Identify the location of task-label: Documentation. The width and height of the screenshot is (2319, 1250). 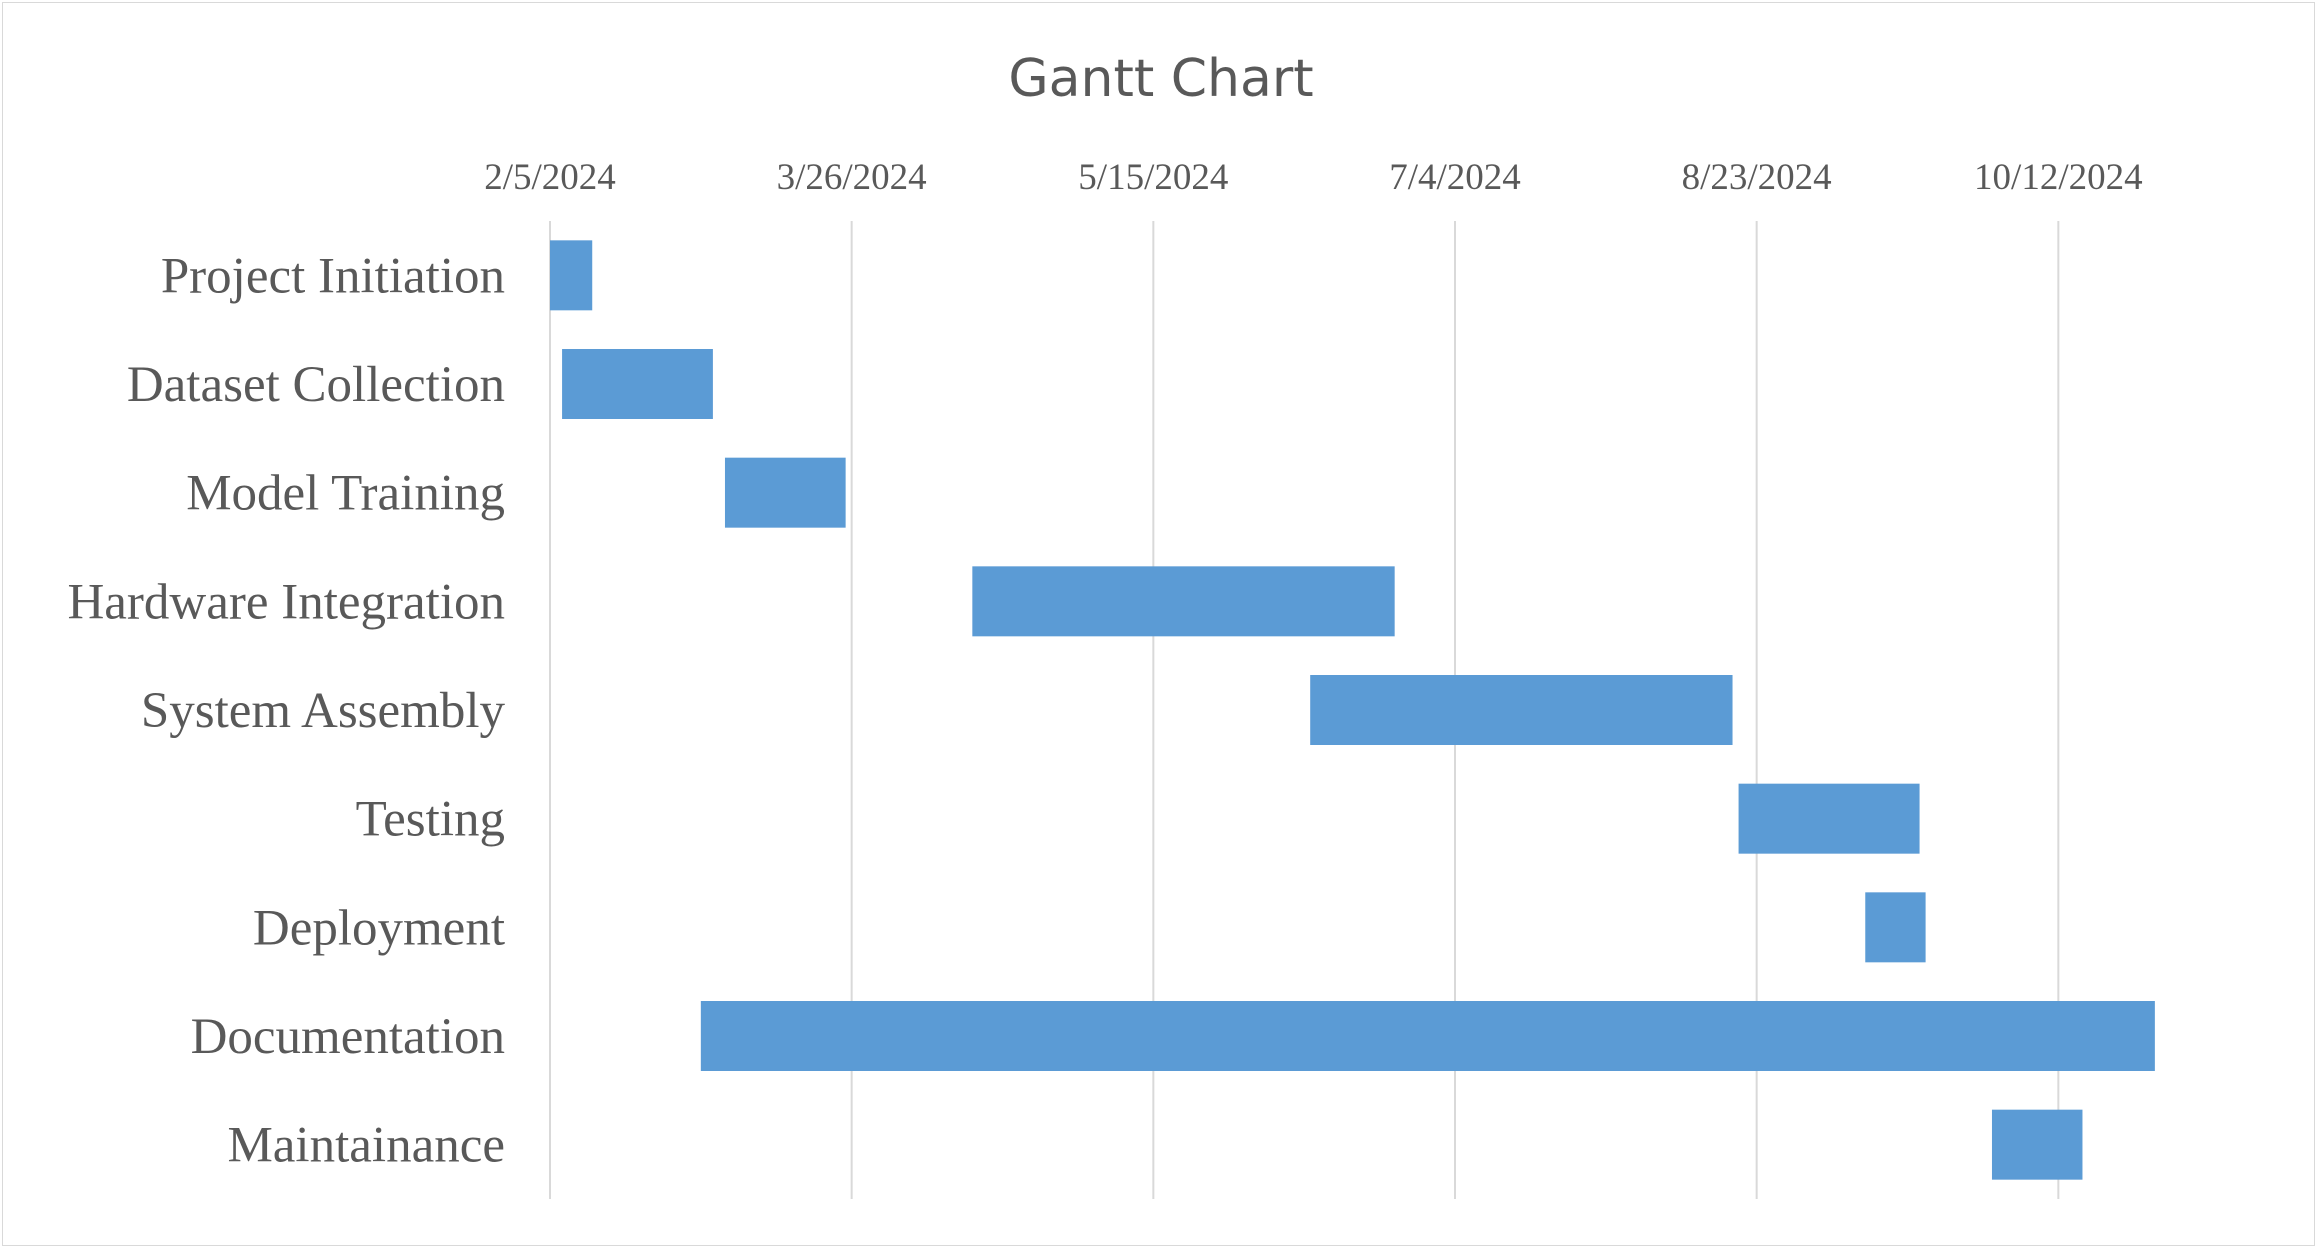
(348, 1037).